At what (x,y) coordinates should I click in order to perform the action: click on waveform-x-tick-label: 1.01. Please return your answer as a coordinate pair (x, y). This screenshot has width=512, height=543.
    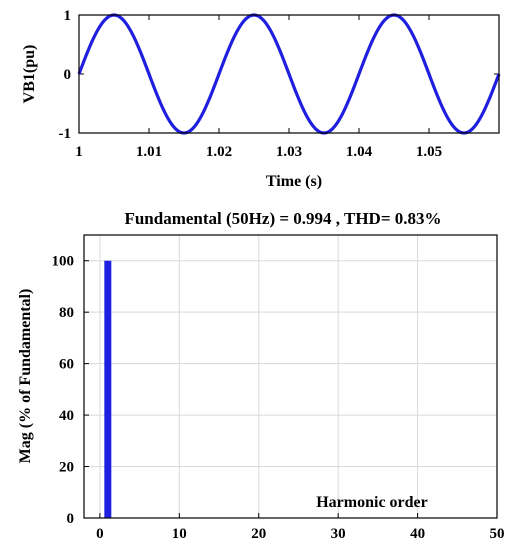
    Looking at the image, I should click on (149, 152).